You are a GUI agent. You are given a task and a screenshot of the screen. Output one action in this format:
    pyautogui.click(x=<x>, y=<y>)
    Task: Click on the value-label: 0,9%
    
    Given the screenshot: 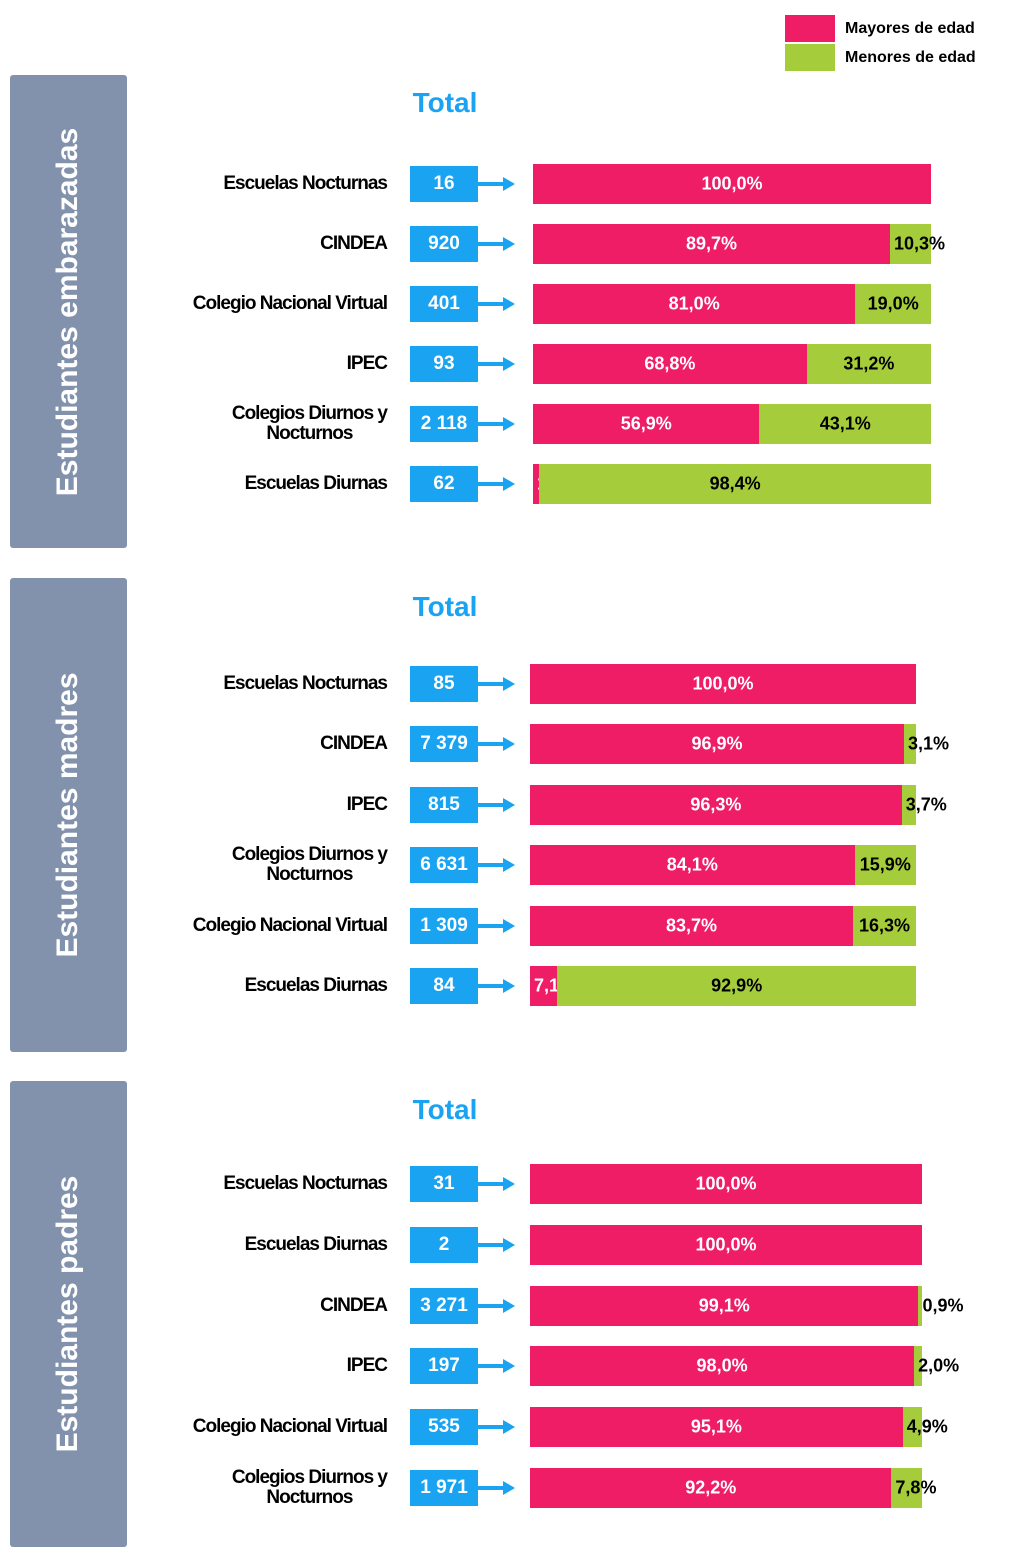 What is the action you would take?
    pyautogui.click(x=943, y=1305)
    